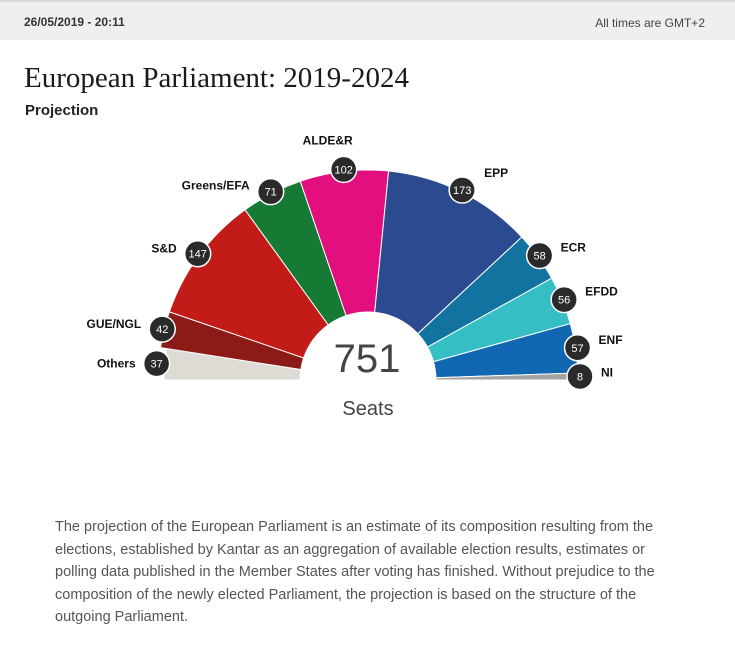 The height and width of the screenshot is (652, 735). What do you see at coordinates (114, 324) in the screenshot?
I see `party-label-gue-ngl: GUE/NGL` at bounding box center [114, 324].